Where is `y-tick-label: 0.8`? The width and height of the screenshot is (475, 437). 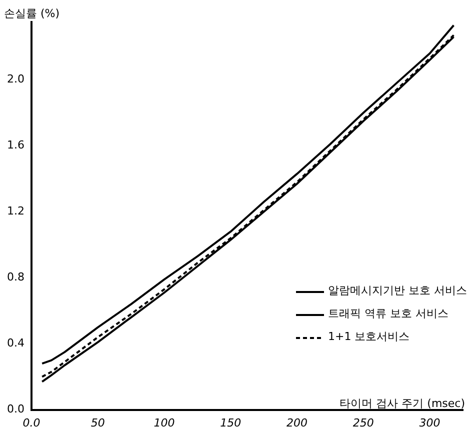 y-tick-label: 0.8 is located at coordinates (15, 277).